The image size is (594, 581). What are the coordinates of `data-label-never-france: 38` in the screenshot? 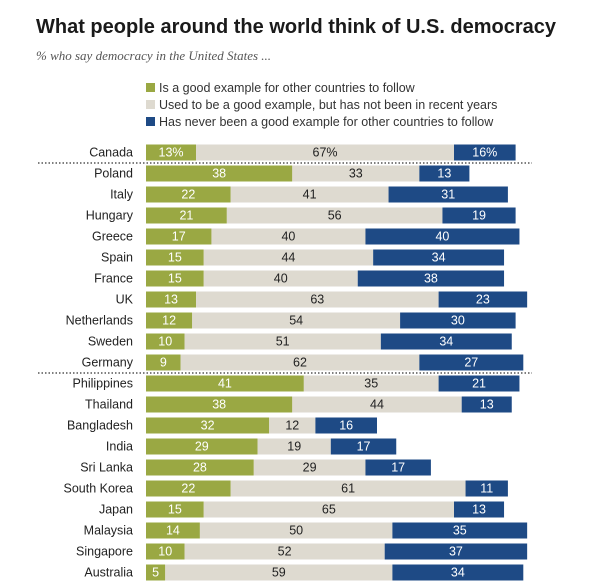 It's located at (431, 279).